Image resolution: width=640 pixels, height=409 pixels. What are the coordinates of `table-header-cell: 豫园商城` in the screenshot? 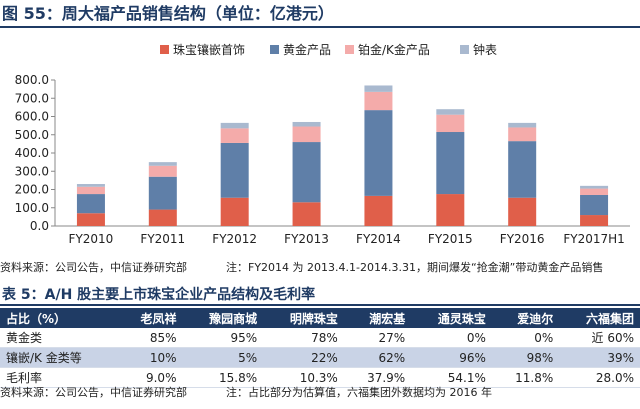 It's located at (223, 318).